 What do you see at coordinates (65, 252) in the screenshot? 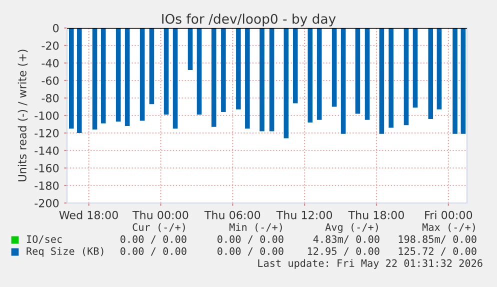
I see `legend-label: Req Size (KB)` at bounding box center [65, 252].